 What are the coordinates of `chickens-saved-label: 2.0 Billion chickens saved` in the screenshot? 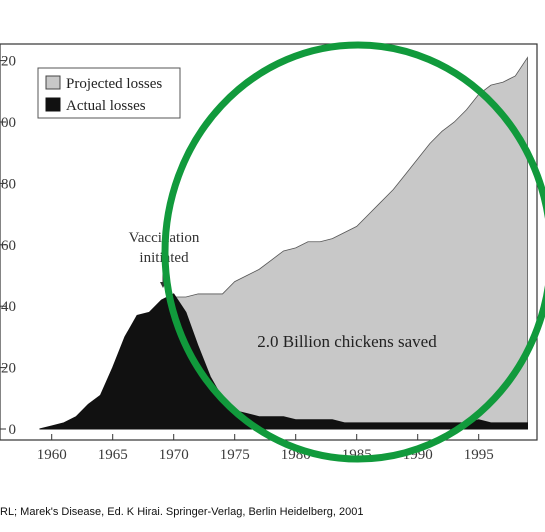 It's located at (347, 341).